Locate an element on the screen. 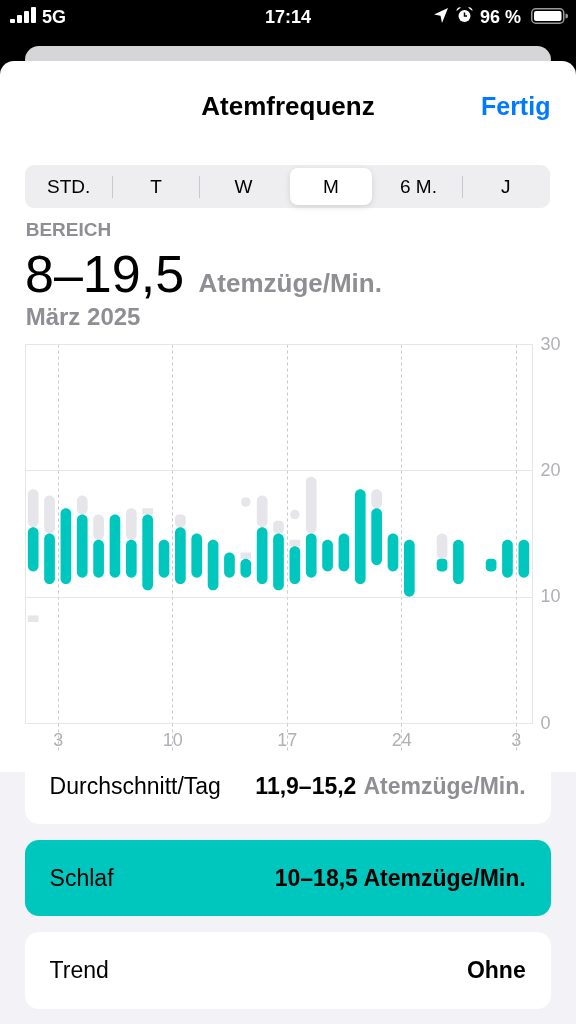  y-tick-label: 30 is located at coordinates (550, 343).